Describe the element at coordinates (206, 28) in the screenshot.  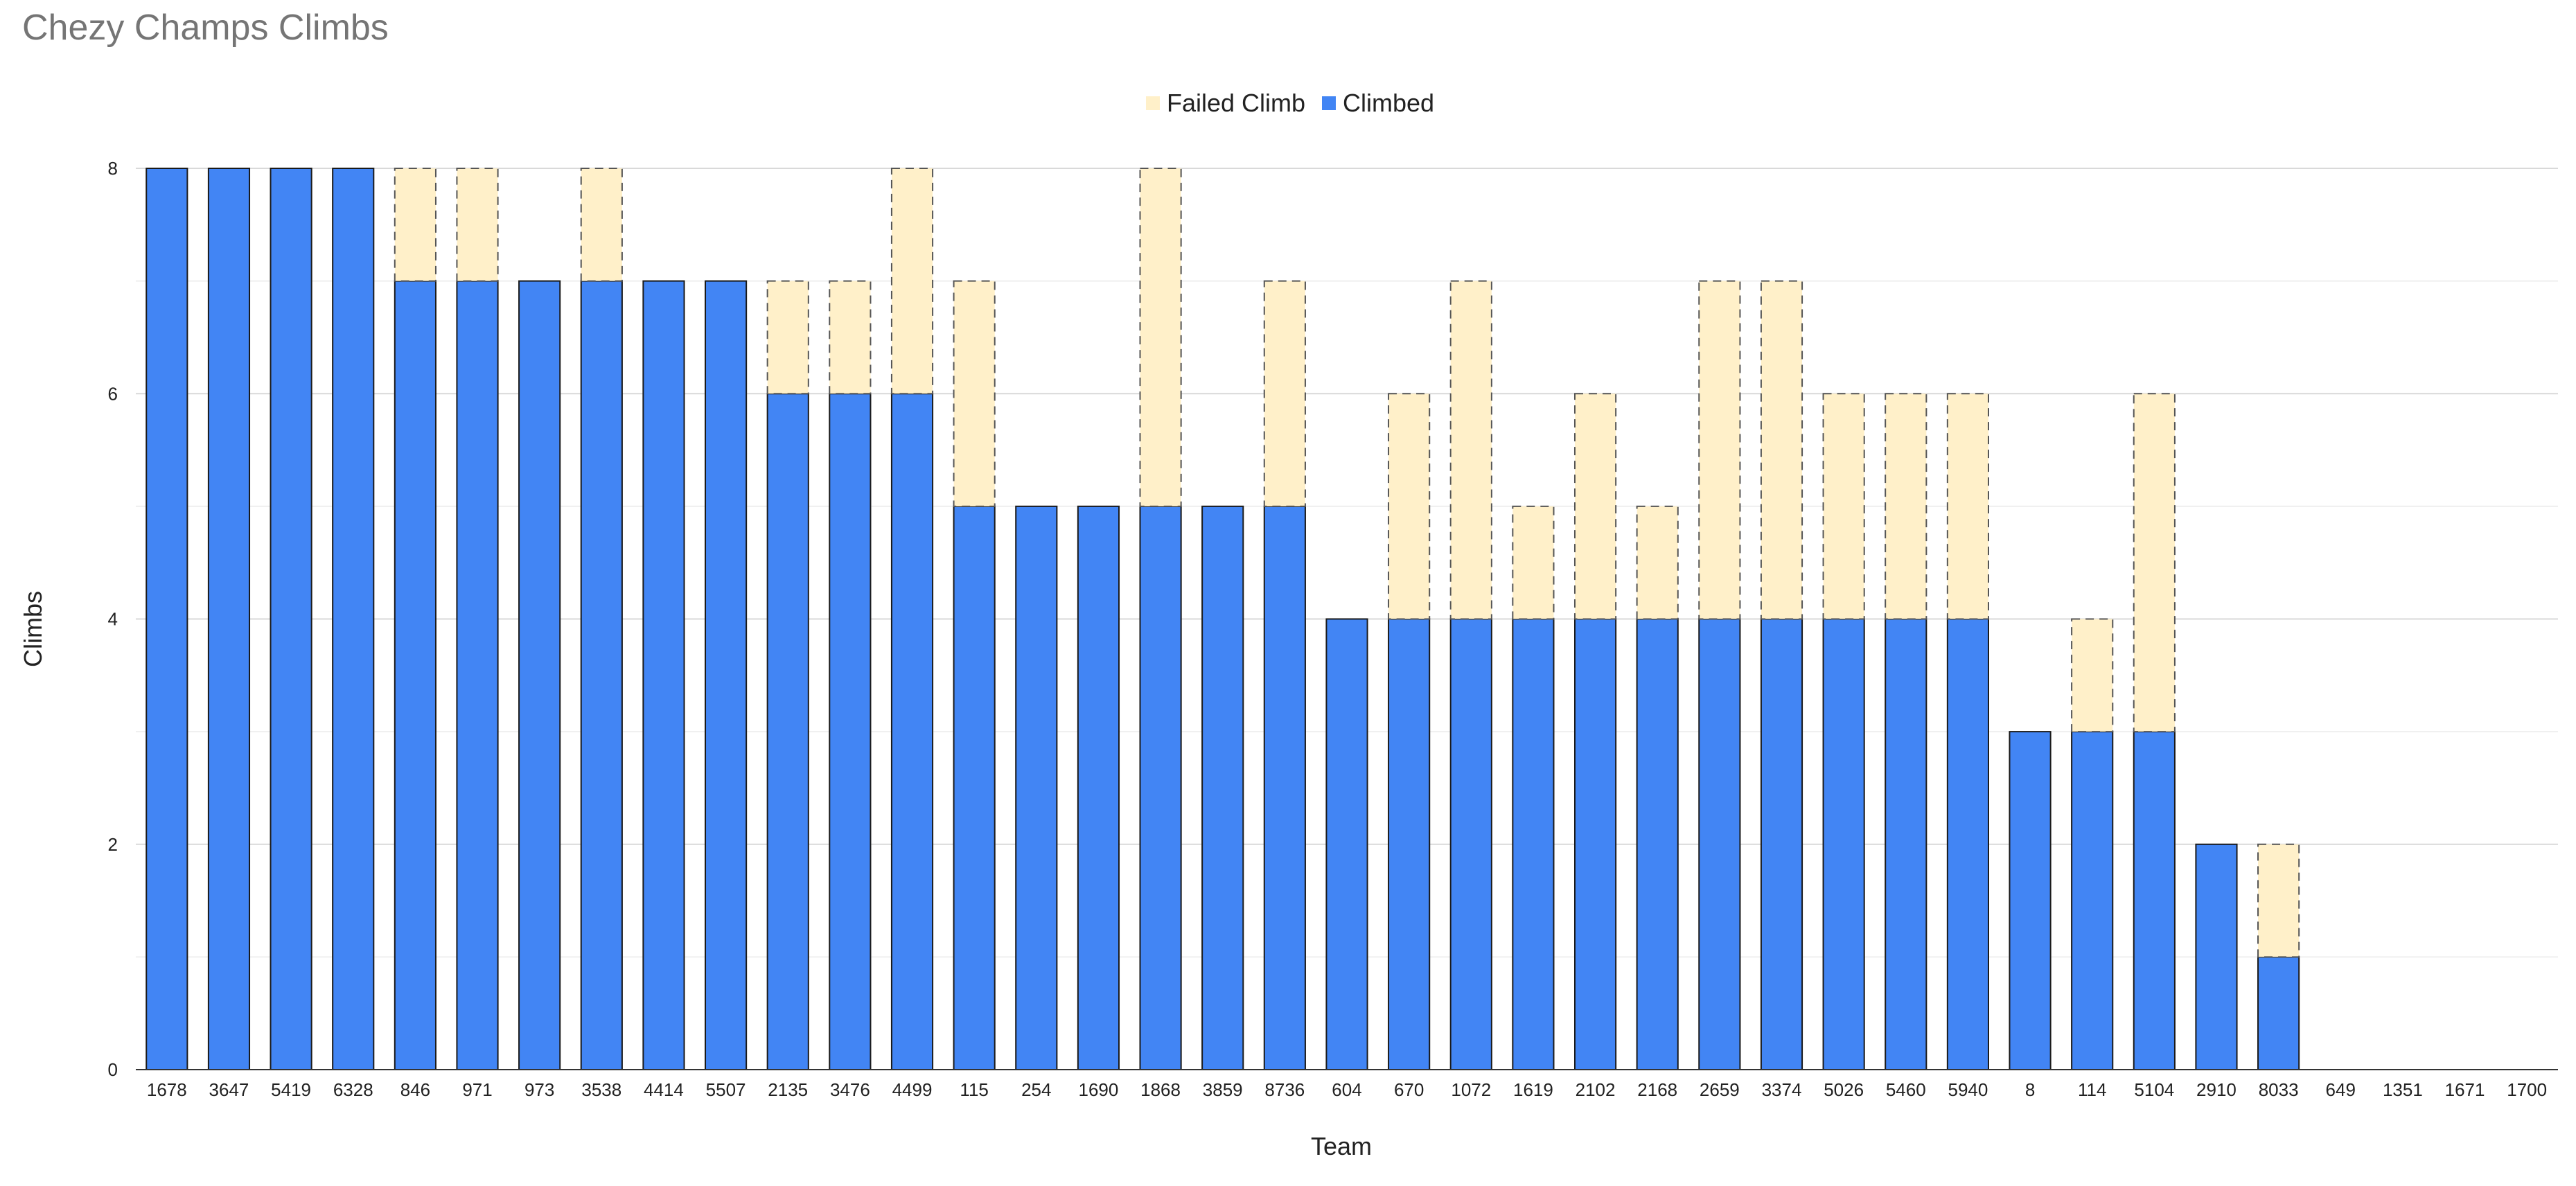
I see `chart-title: Chezy Champs Climbs` at that location.